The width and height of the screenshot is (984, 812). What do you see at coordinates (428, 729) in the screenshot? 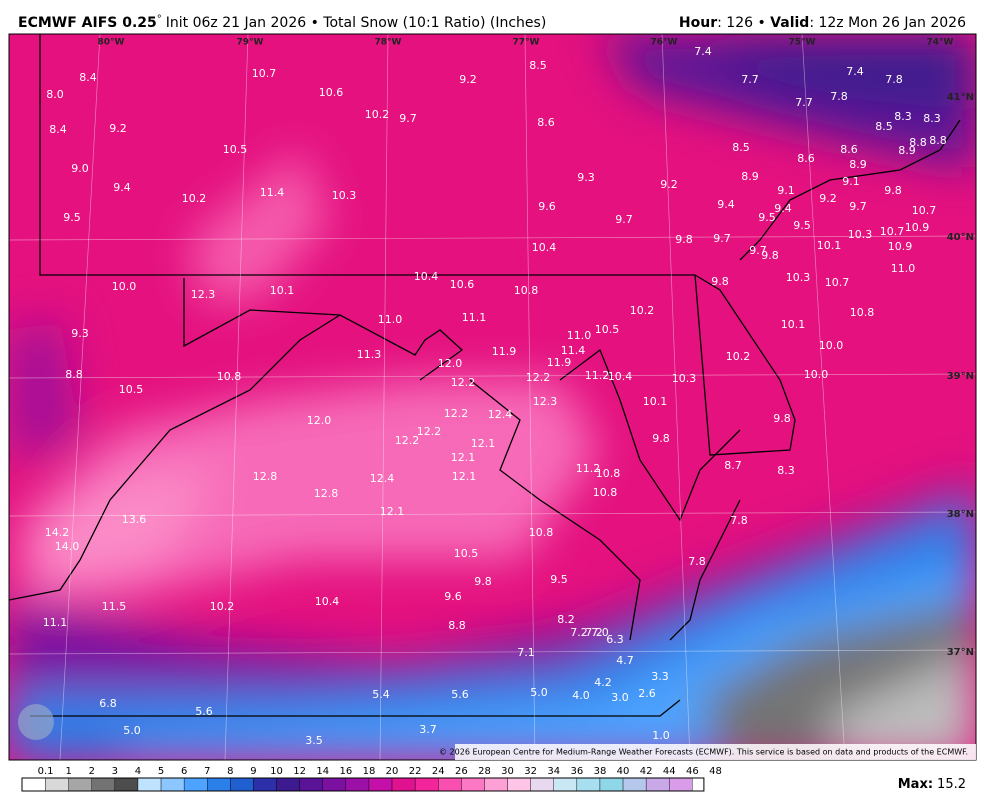
I see `snow-total-label: 3.7` at bounding box center [428, 729].